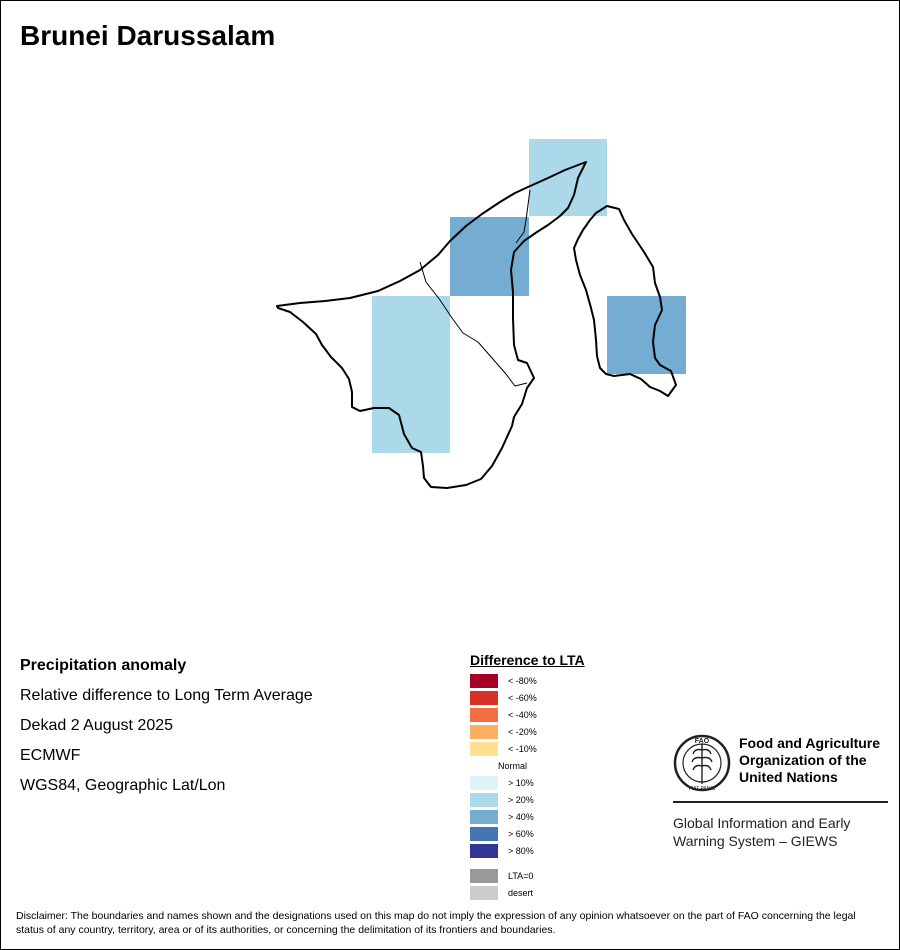 This screenshot has width=900, height=950. Describe the element at coordinates (522, 732) in the screenshot. I see `legend-label: < -20%` at that location.